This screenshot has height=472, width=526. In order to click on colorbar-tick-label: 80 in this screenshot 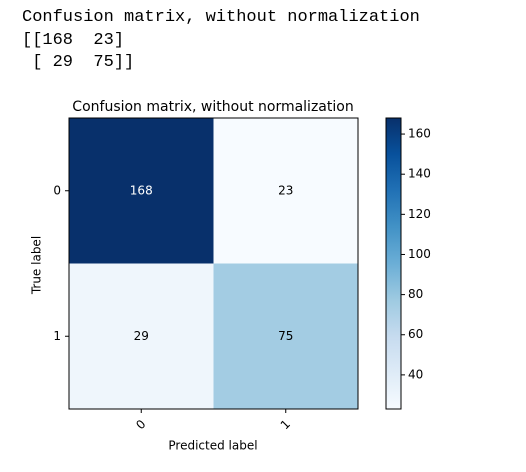, I will do `click(415, 294)`.